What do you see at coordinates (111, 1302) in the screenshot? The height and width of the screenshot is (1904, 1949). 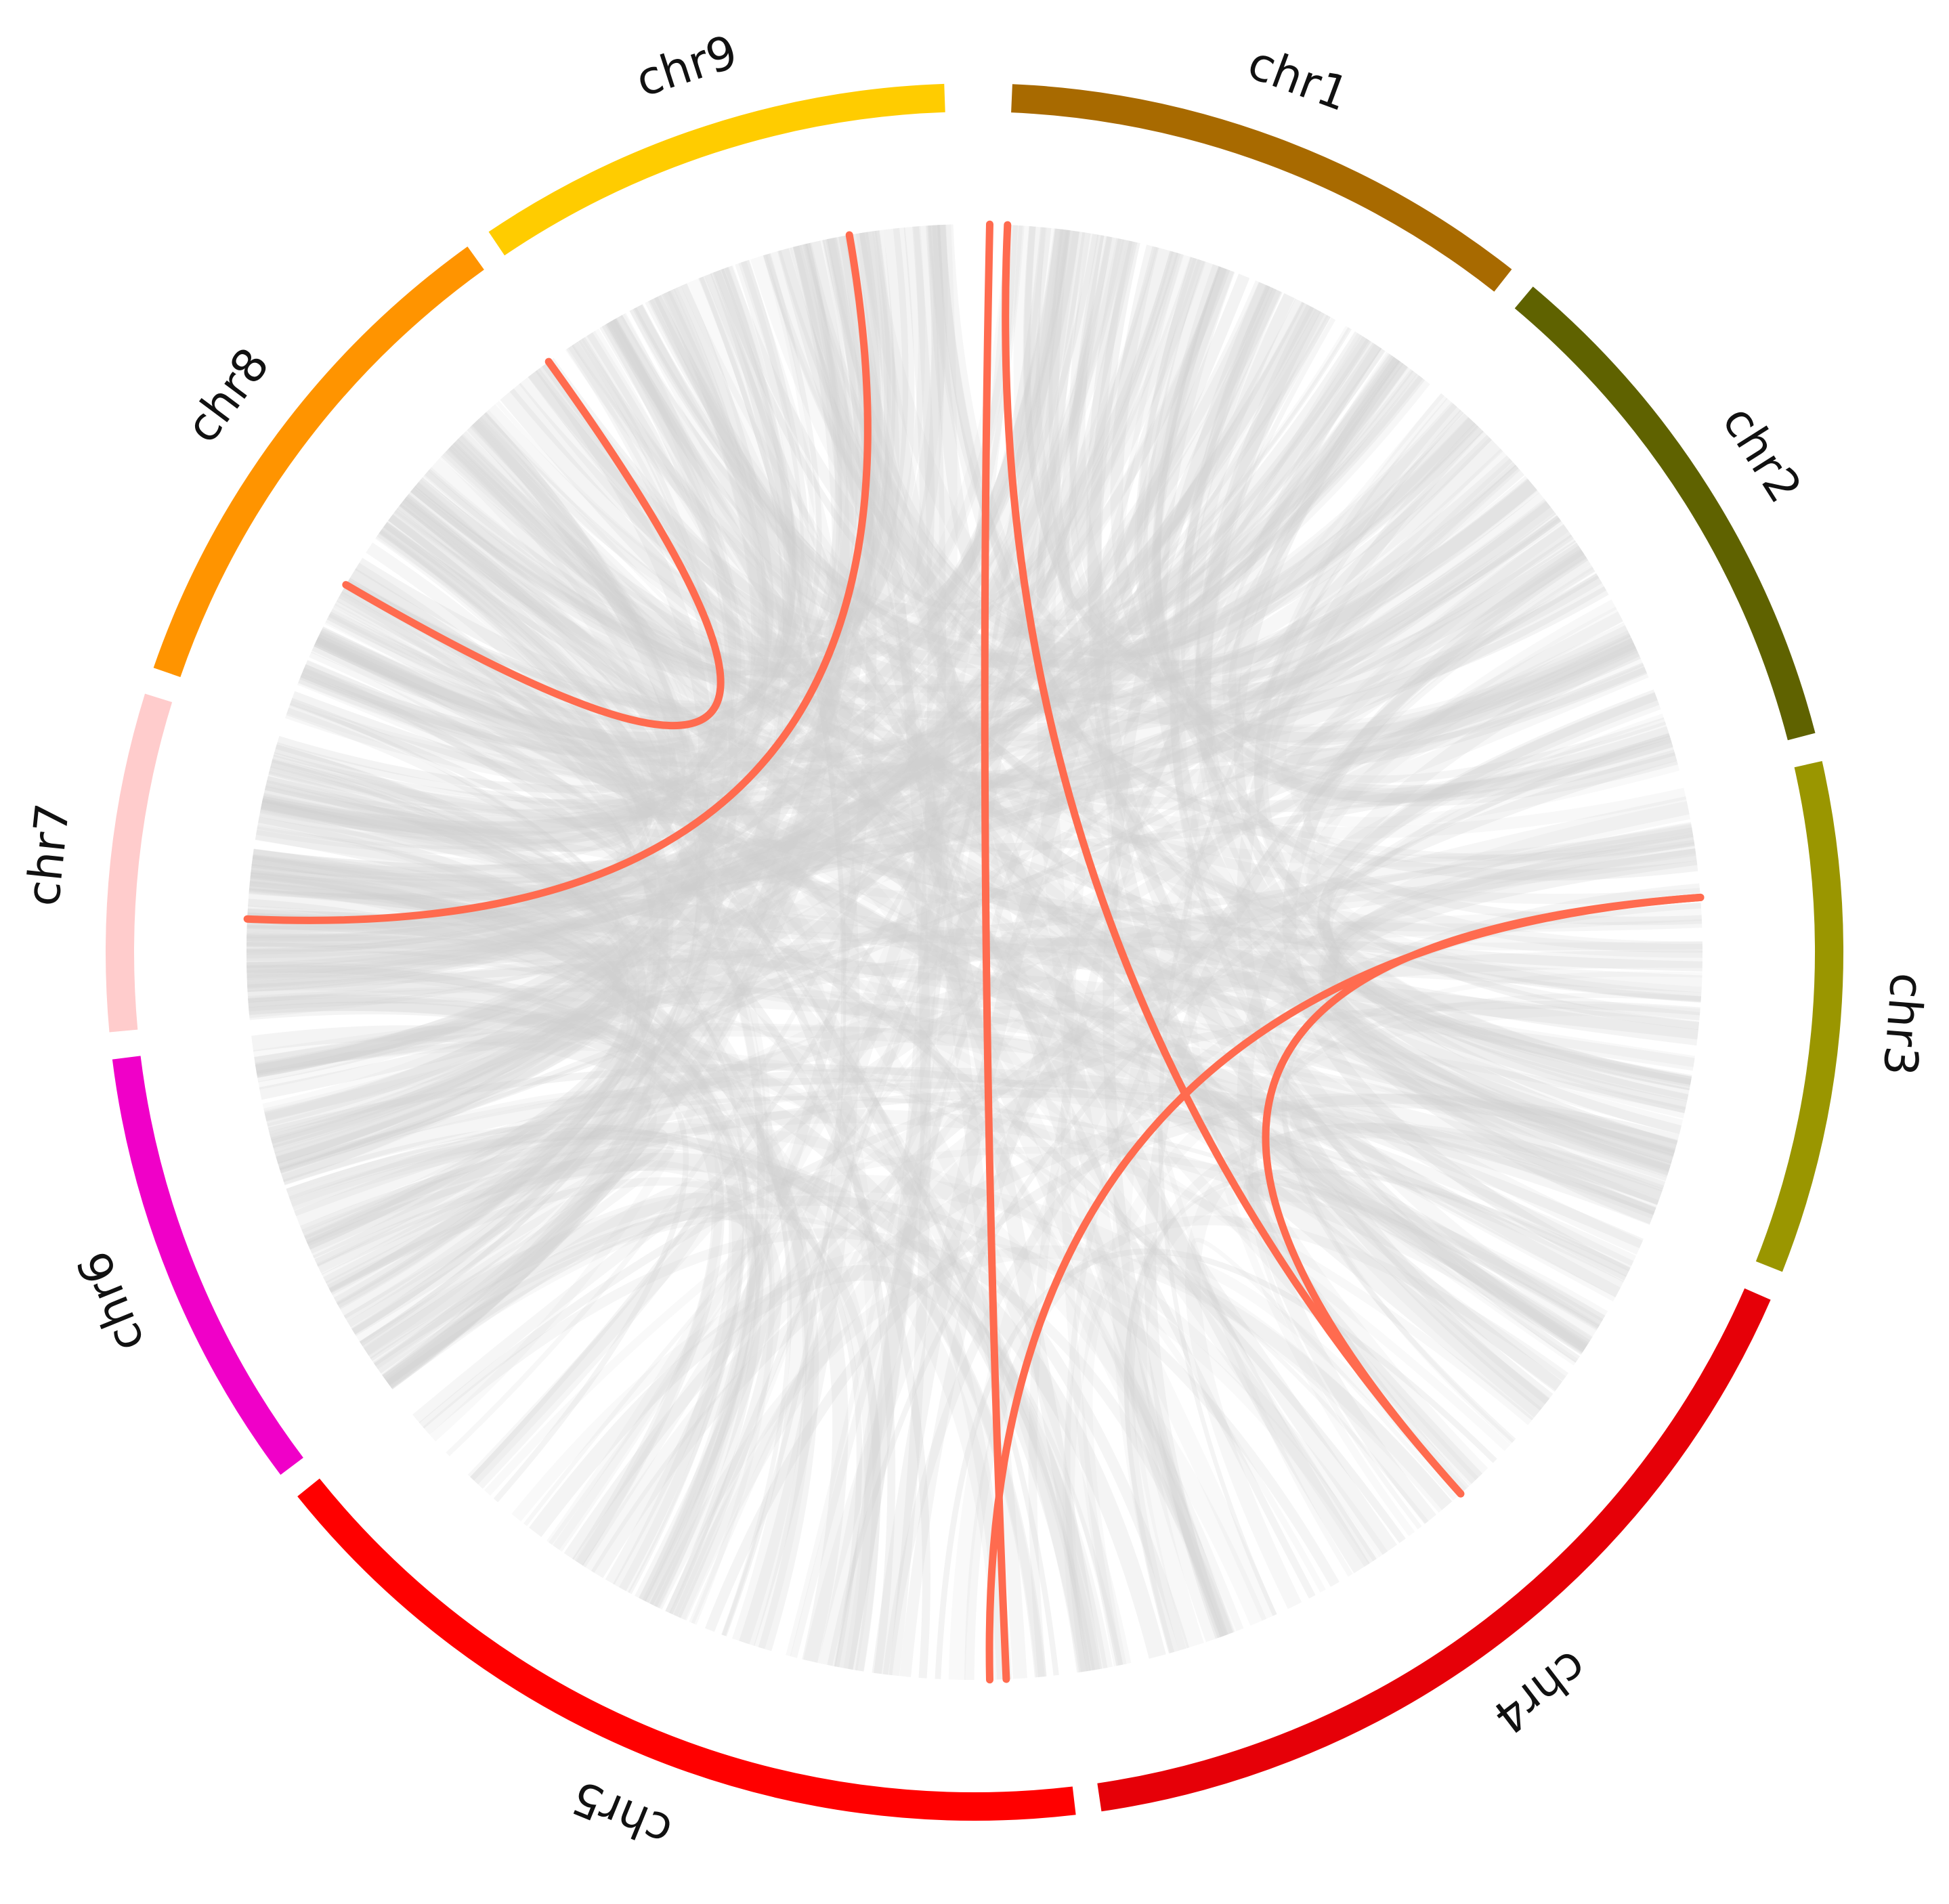 I see `chr6-label: chr6` at bounding box center [111, 1302].